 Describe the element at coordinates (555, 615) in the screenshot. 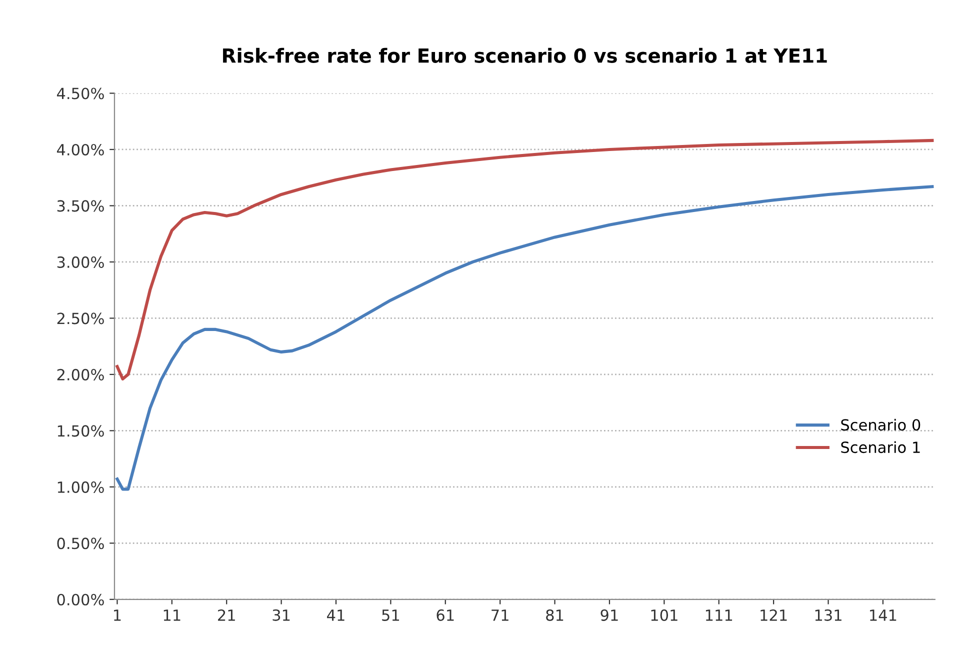

I see `x-tick-label: 81` at that location.